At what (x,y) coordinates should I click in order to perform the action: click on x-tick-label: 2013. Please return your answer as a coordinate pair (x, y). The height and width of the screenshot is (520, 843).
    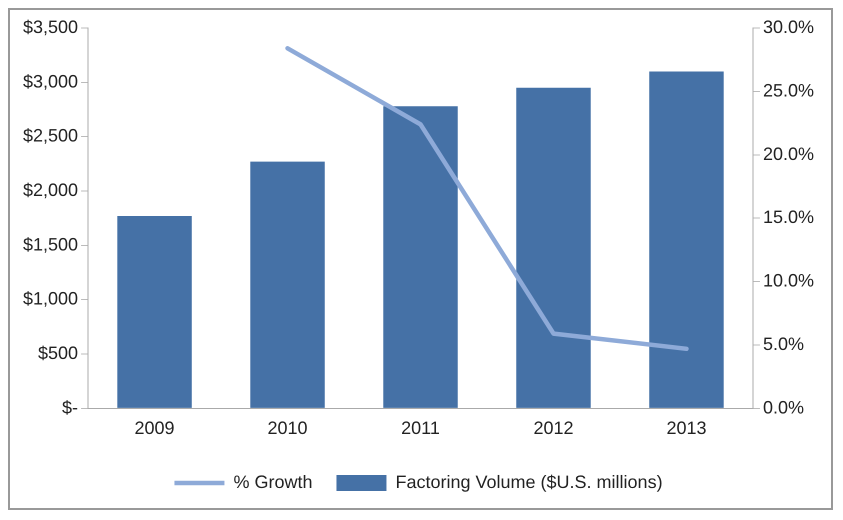
    Looking at the image, I should click on (686, 428).